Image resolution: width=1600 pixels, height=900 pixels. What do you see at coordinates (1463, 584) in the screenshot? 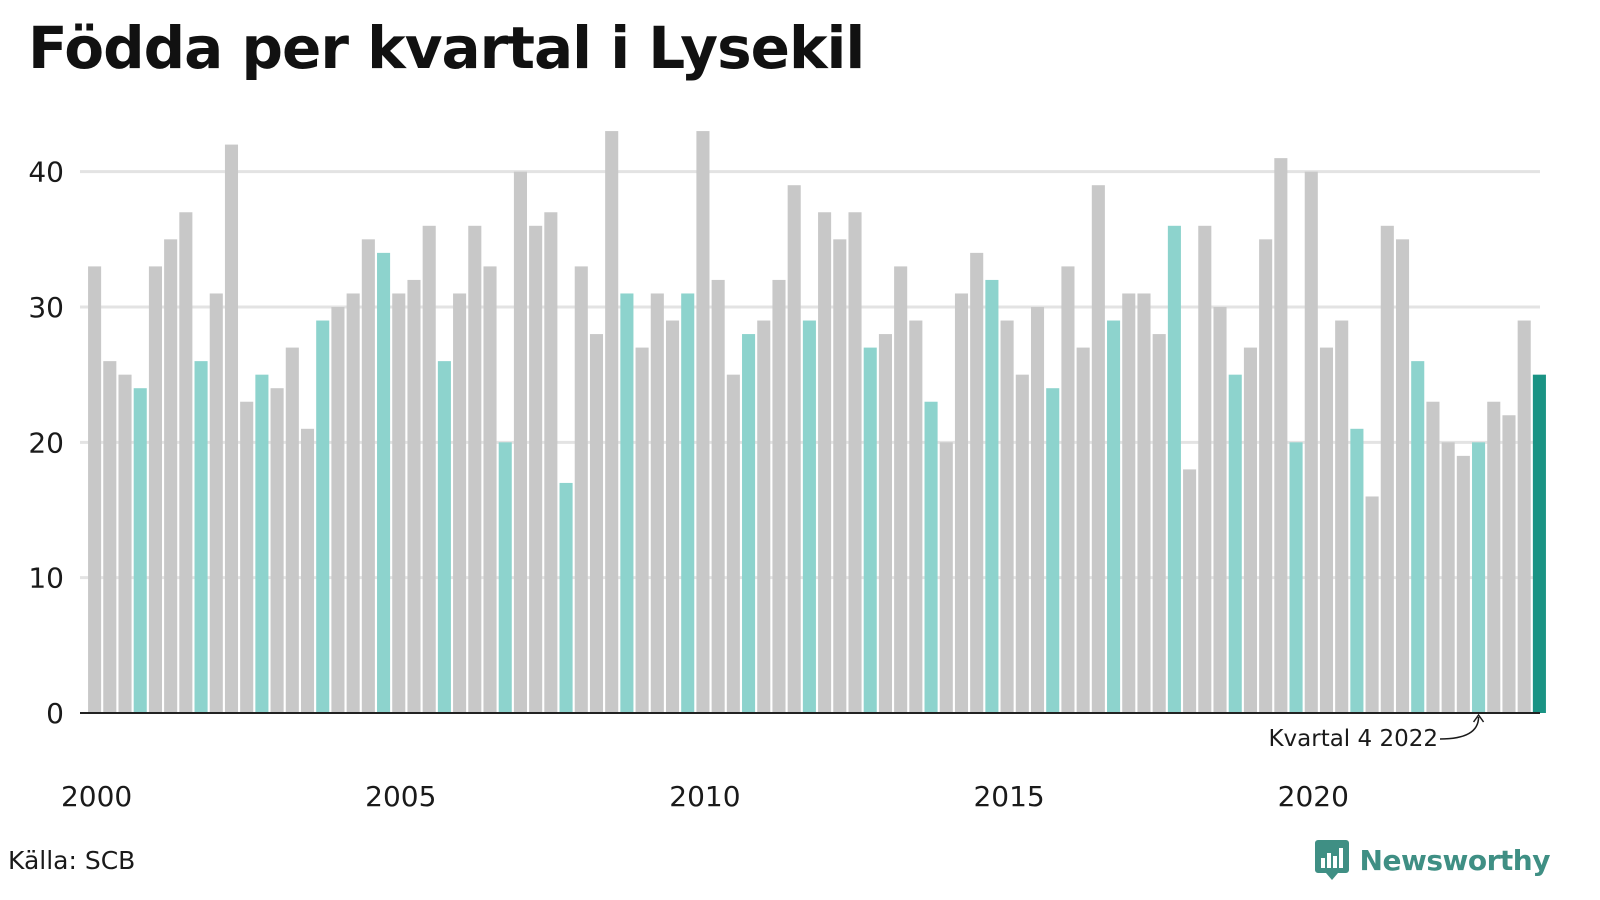
I see `bar-2022-q3` at bounding box center [1463, 584].